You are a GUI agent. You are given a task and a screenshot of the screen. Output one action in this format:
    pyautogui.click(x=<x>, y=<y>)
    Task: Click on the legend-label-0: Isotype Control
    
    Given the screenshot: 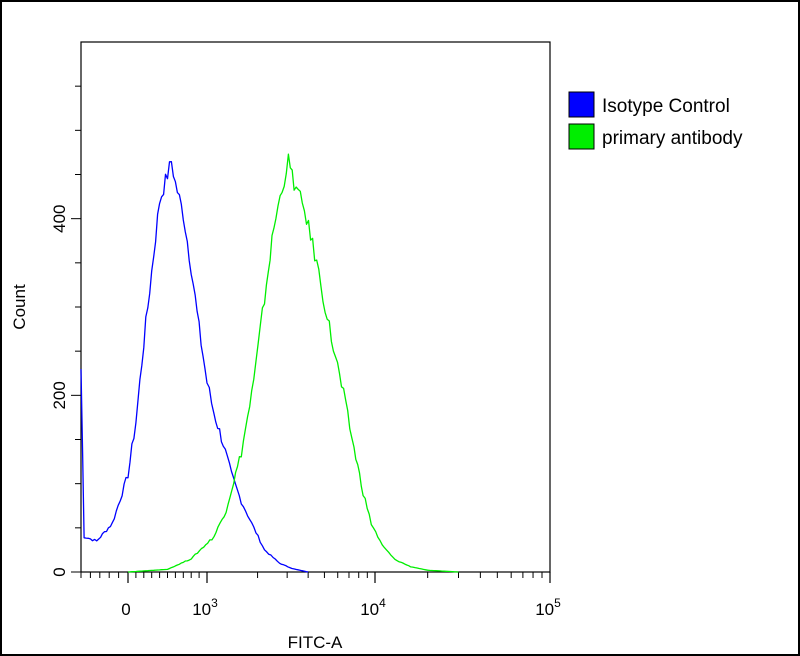 What is the action you would take?
    pyautogui.click(x=666, y=106)
    